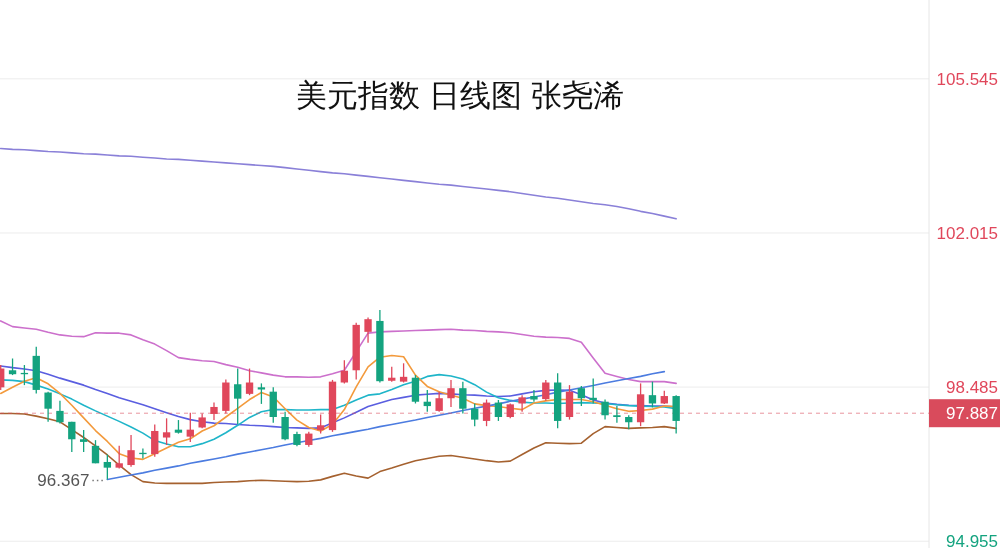 The height and width of the screenshot is (548, 1008). What do you see at coordinates (967, 79) in the screenshot?
I see `y-tick-label: 105.545` at bounding box center [967, 79].